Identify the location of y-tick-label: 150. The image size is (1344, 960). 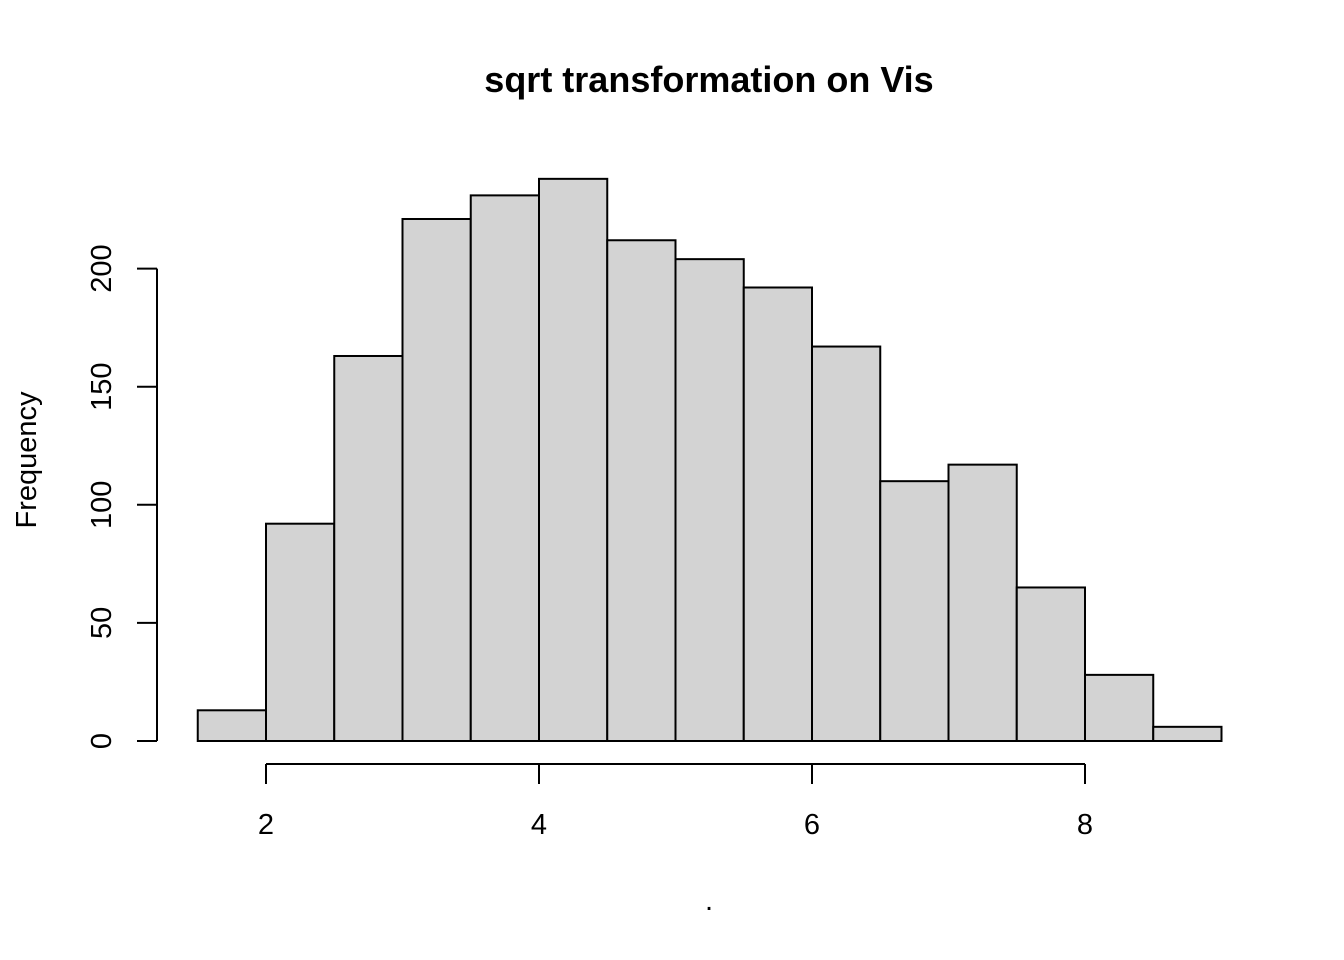
(102, 387).